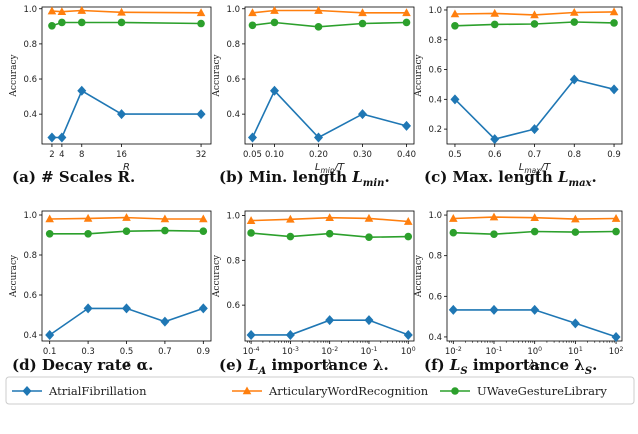 The image size is (638, 434). Describe the element at coordinates (290, 351) in the screenshot. I see `x-tick-label: 10⁻³` at that location.